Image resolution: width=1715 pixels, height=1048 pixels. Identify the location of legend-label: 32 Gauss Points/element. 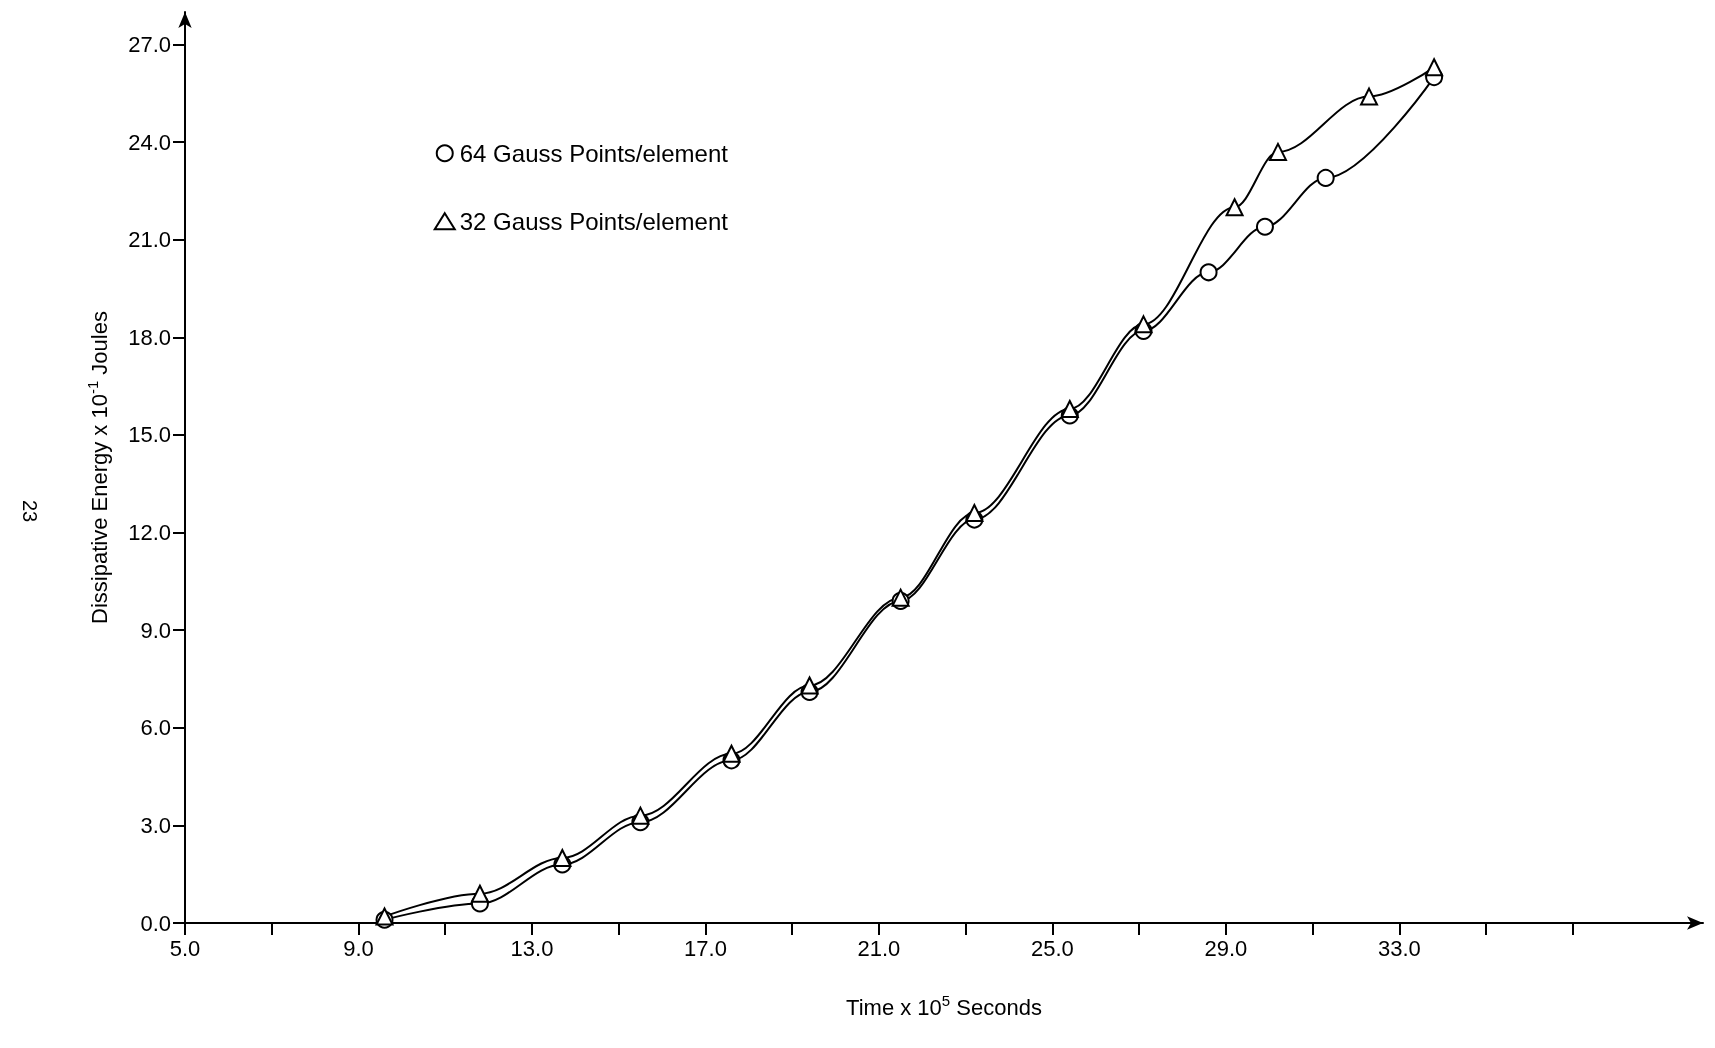
(594, 221).